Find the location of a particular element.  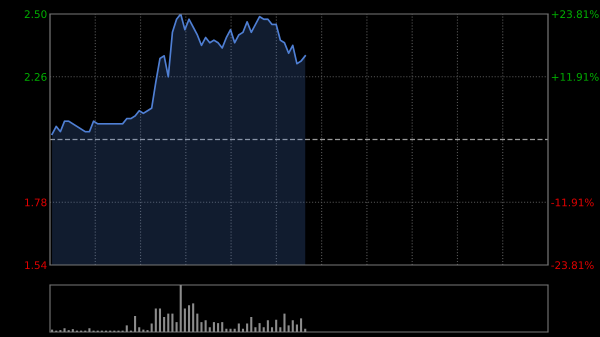

y2-tick-label: +23.81% is located at coordinates (575, 14).